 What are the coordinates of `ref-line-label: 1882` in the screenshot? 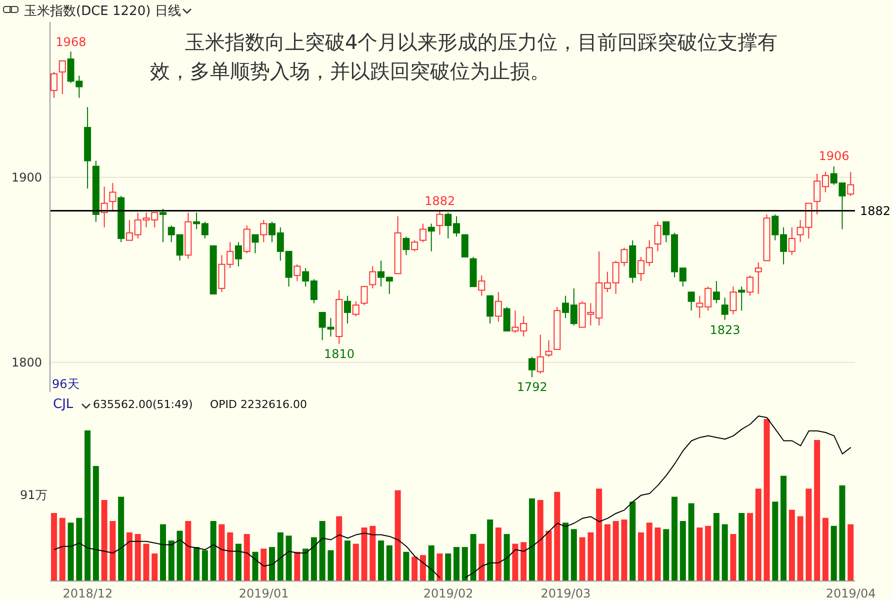 It's located at (875, 211).